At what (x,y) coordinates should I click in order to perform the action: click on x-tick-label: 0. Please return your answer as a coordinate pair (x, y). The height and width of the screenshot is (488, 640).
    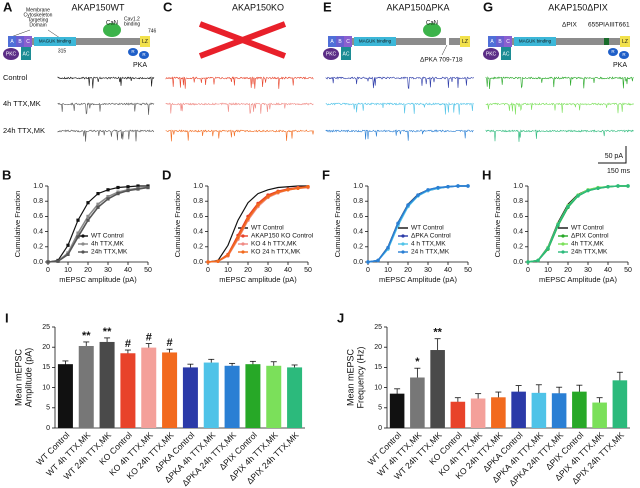
    Looking at the image, I should click on (48, 270).